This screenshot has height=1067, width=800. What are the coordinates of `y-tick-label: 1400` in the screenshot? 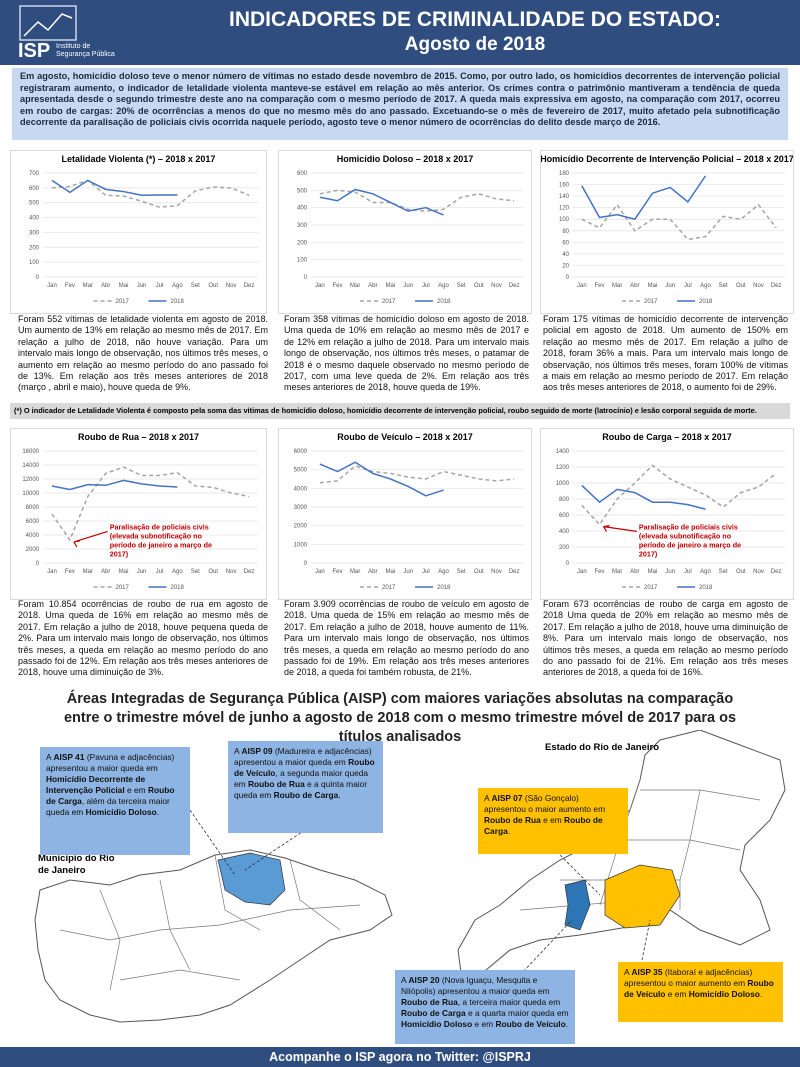 It's located at (563, 452).